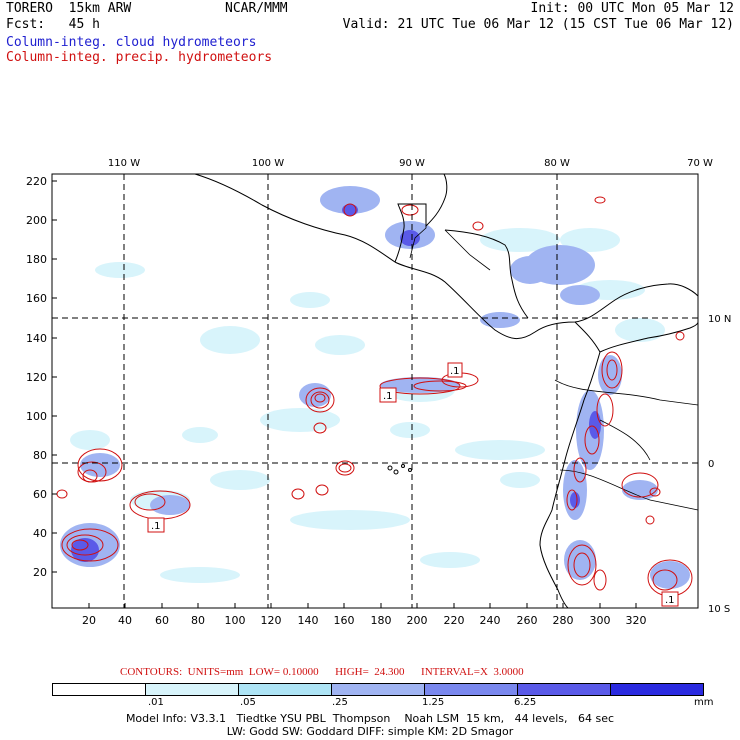  Describe the element at coordinates (36, 259) in the screenshot. I see `y-tick-label: 180` at that location.